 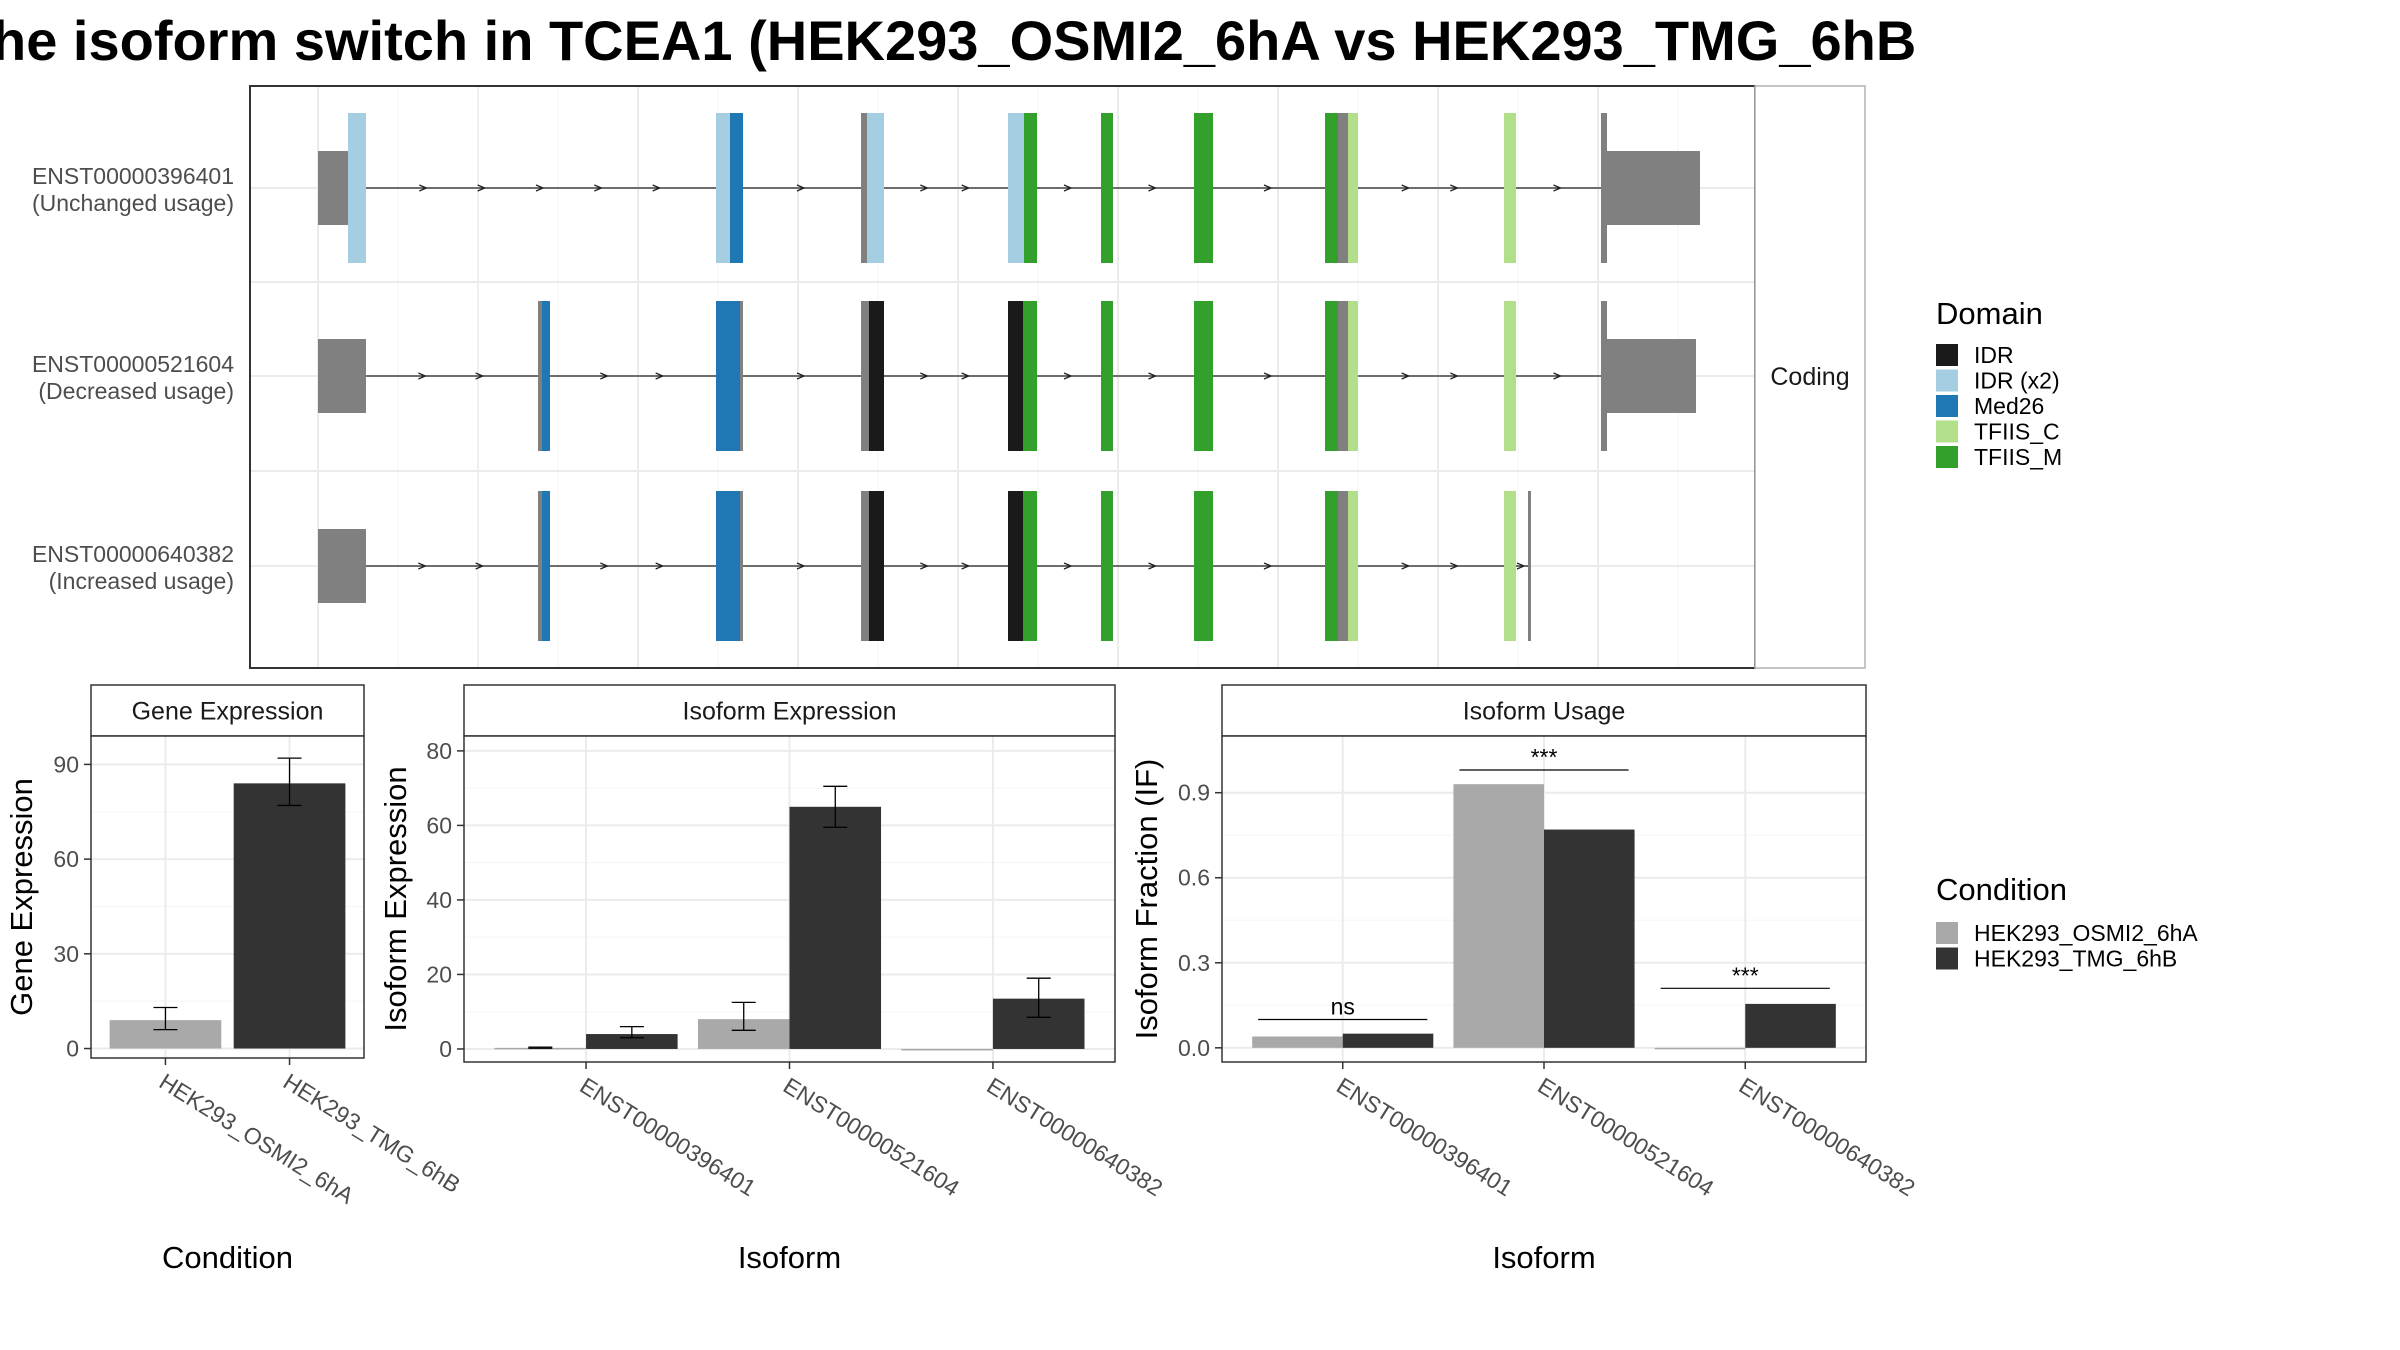 What do you see at coordinates (1994, 355) in the screenshot?
I see `legend-label: IDR` at bounding box center [1994, 355].